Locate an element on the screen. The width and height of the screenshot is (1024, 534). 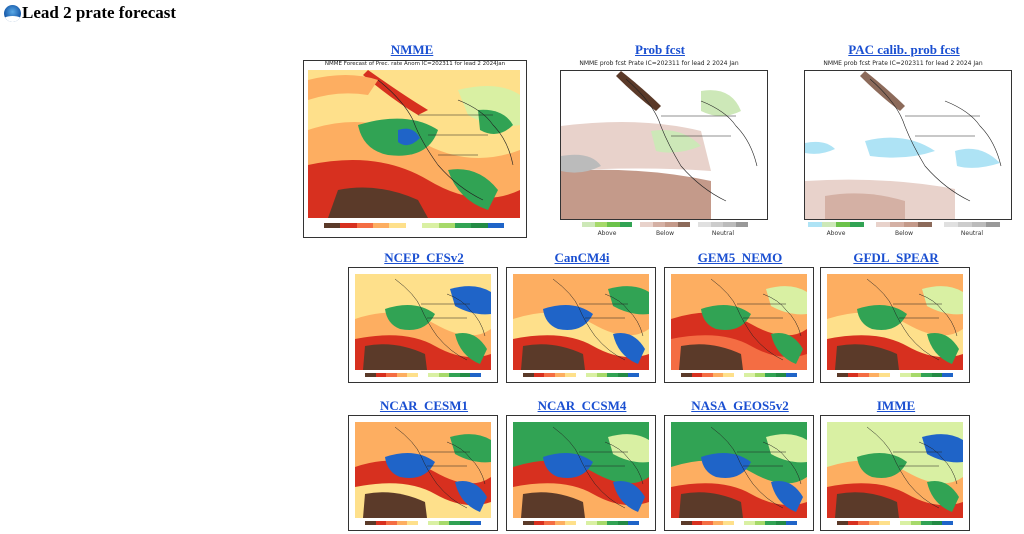
pac-plot is located at coordinates (908, 145).